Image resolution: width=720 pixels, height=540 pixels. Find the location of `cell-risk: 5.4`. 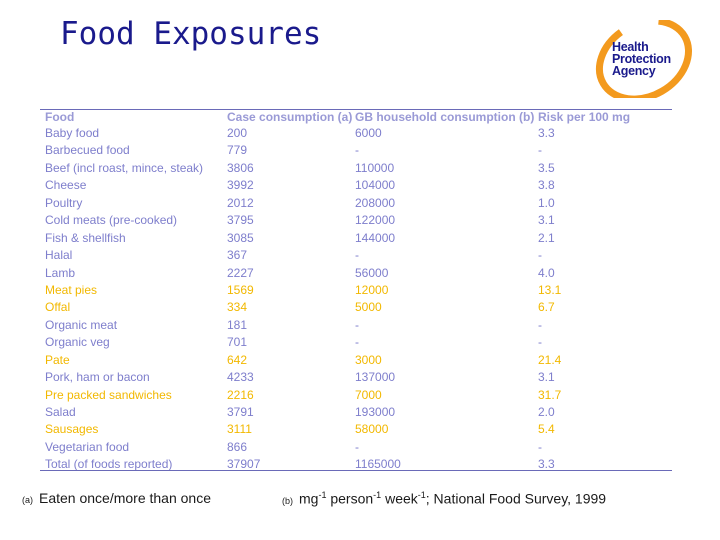

cell-risk: 5.4 is located at coordinates (546, 429).